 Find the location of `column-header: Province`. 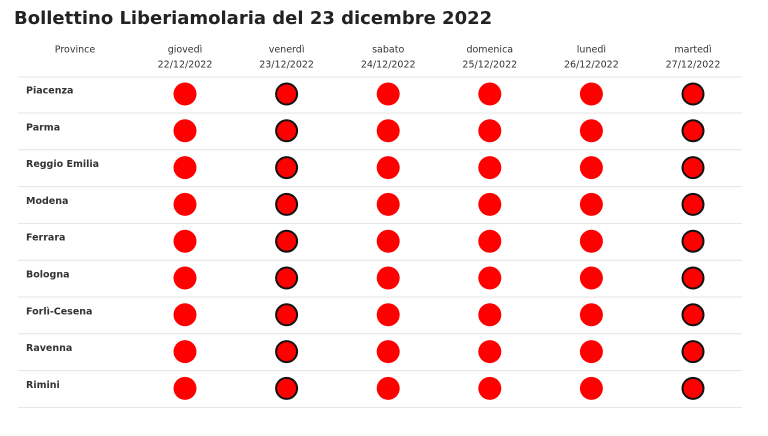

column-header: Province is located at coordinates (75, 50).